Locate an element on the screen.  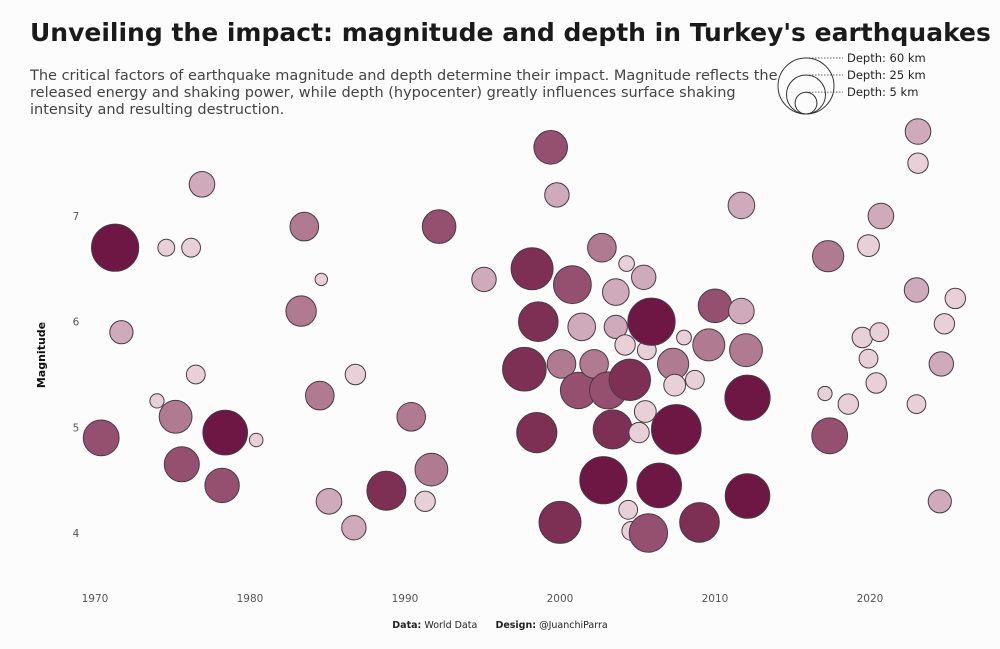
x-tick-label: 2010 is located at coordinates (715, 599).